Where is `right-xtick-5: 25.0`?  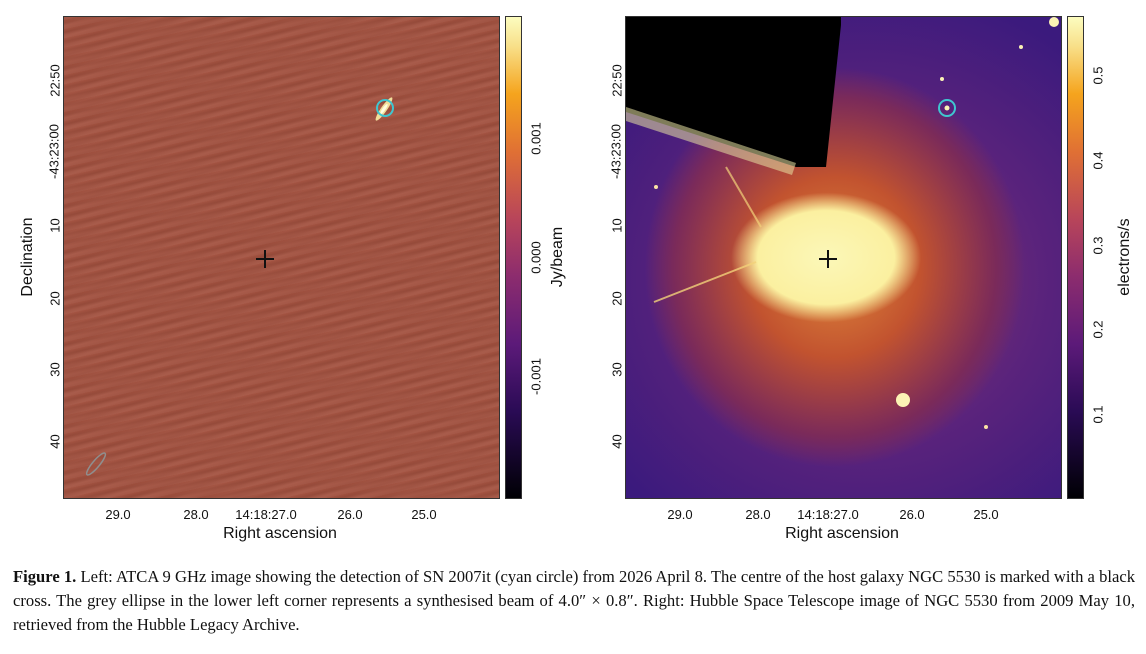 right-xtick-5: 25.0 is located at coordinates (986, 514).